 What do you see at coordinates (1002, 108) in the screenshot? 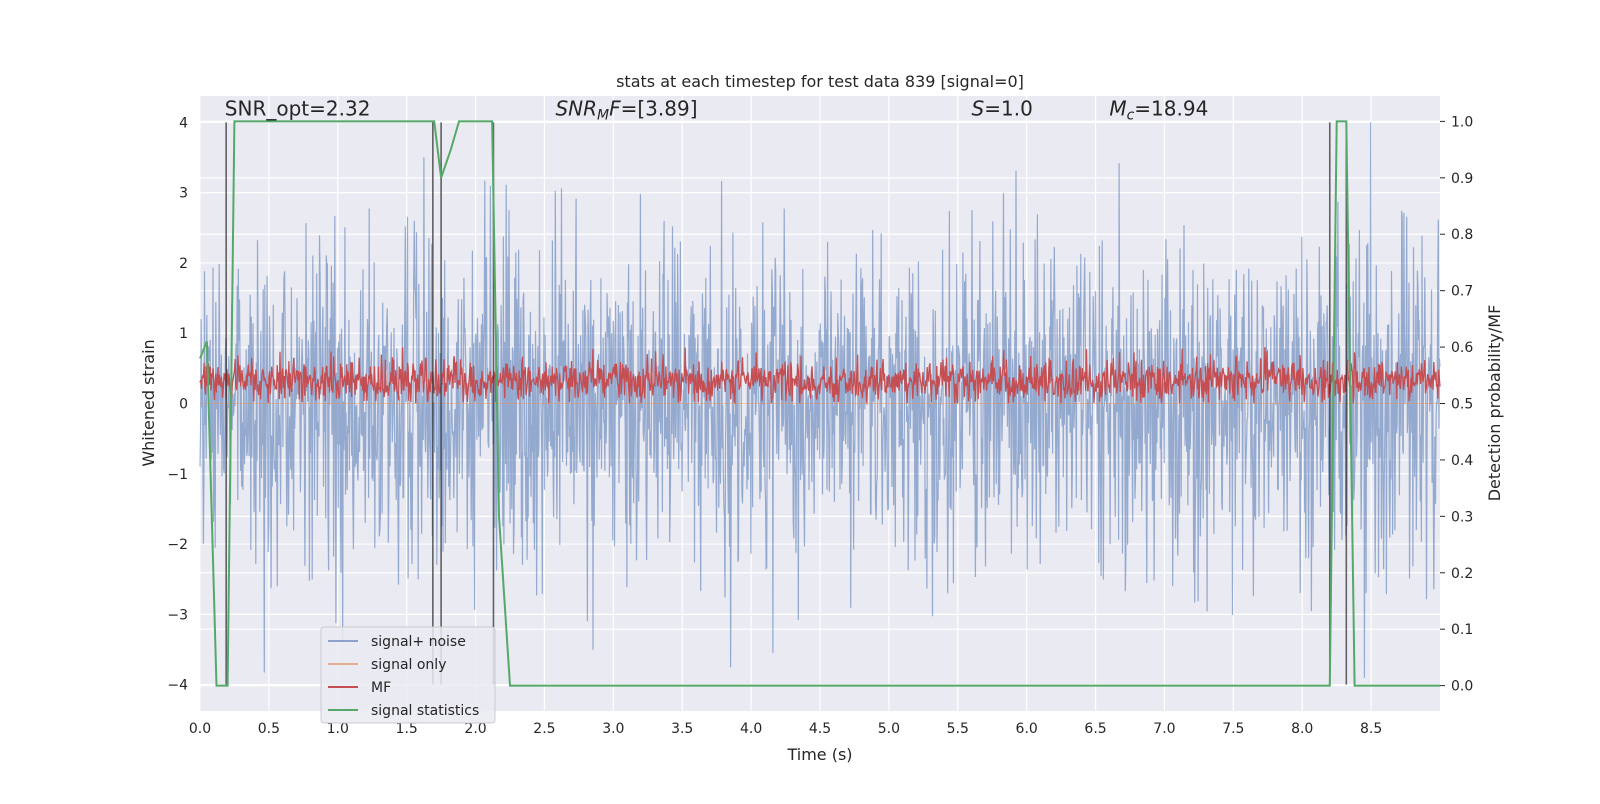
I see `annotation-s: S=1.0` at bounding box center [1002, 108].